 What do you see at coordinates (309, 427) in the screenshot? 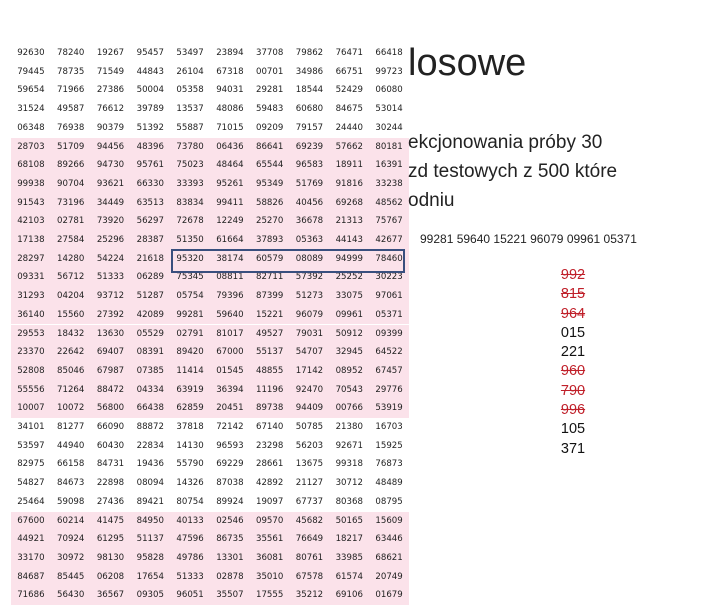
I see `table-cell: 50785` at bounding box center [309, 427].